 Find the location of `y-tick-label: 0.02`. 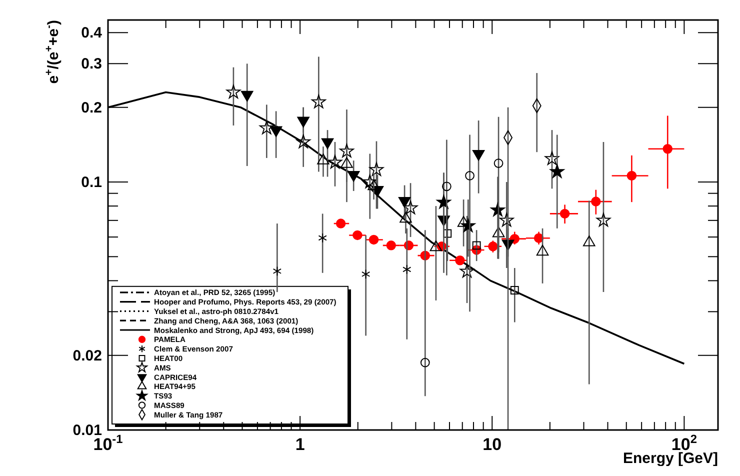

y-tick-label: 0.02 is located at coordinates (87, 355).